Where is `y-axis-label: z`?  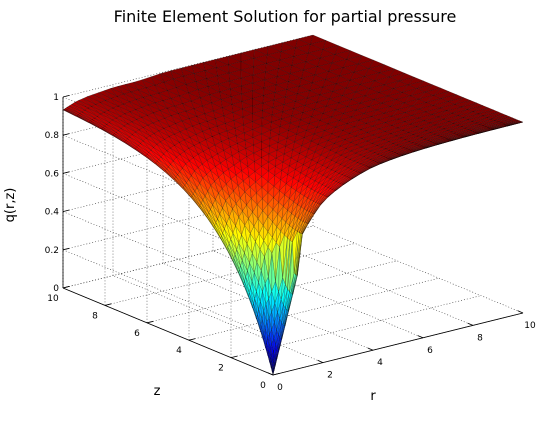 y-axis-label: z is located at coordinates (157, 391).